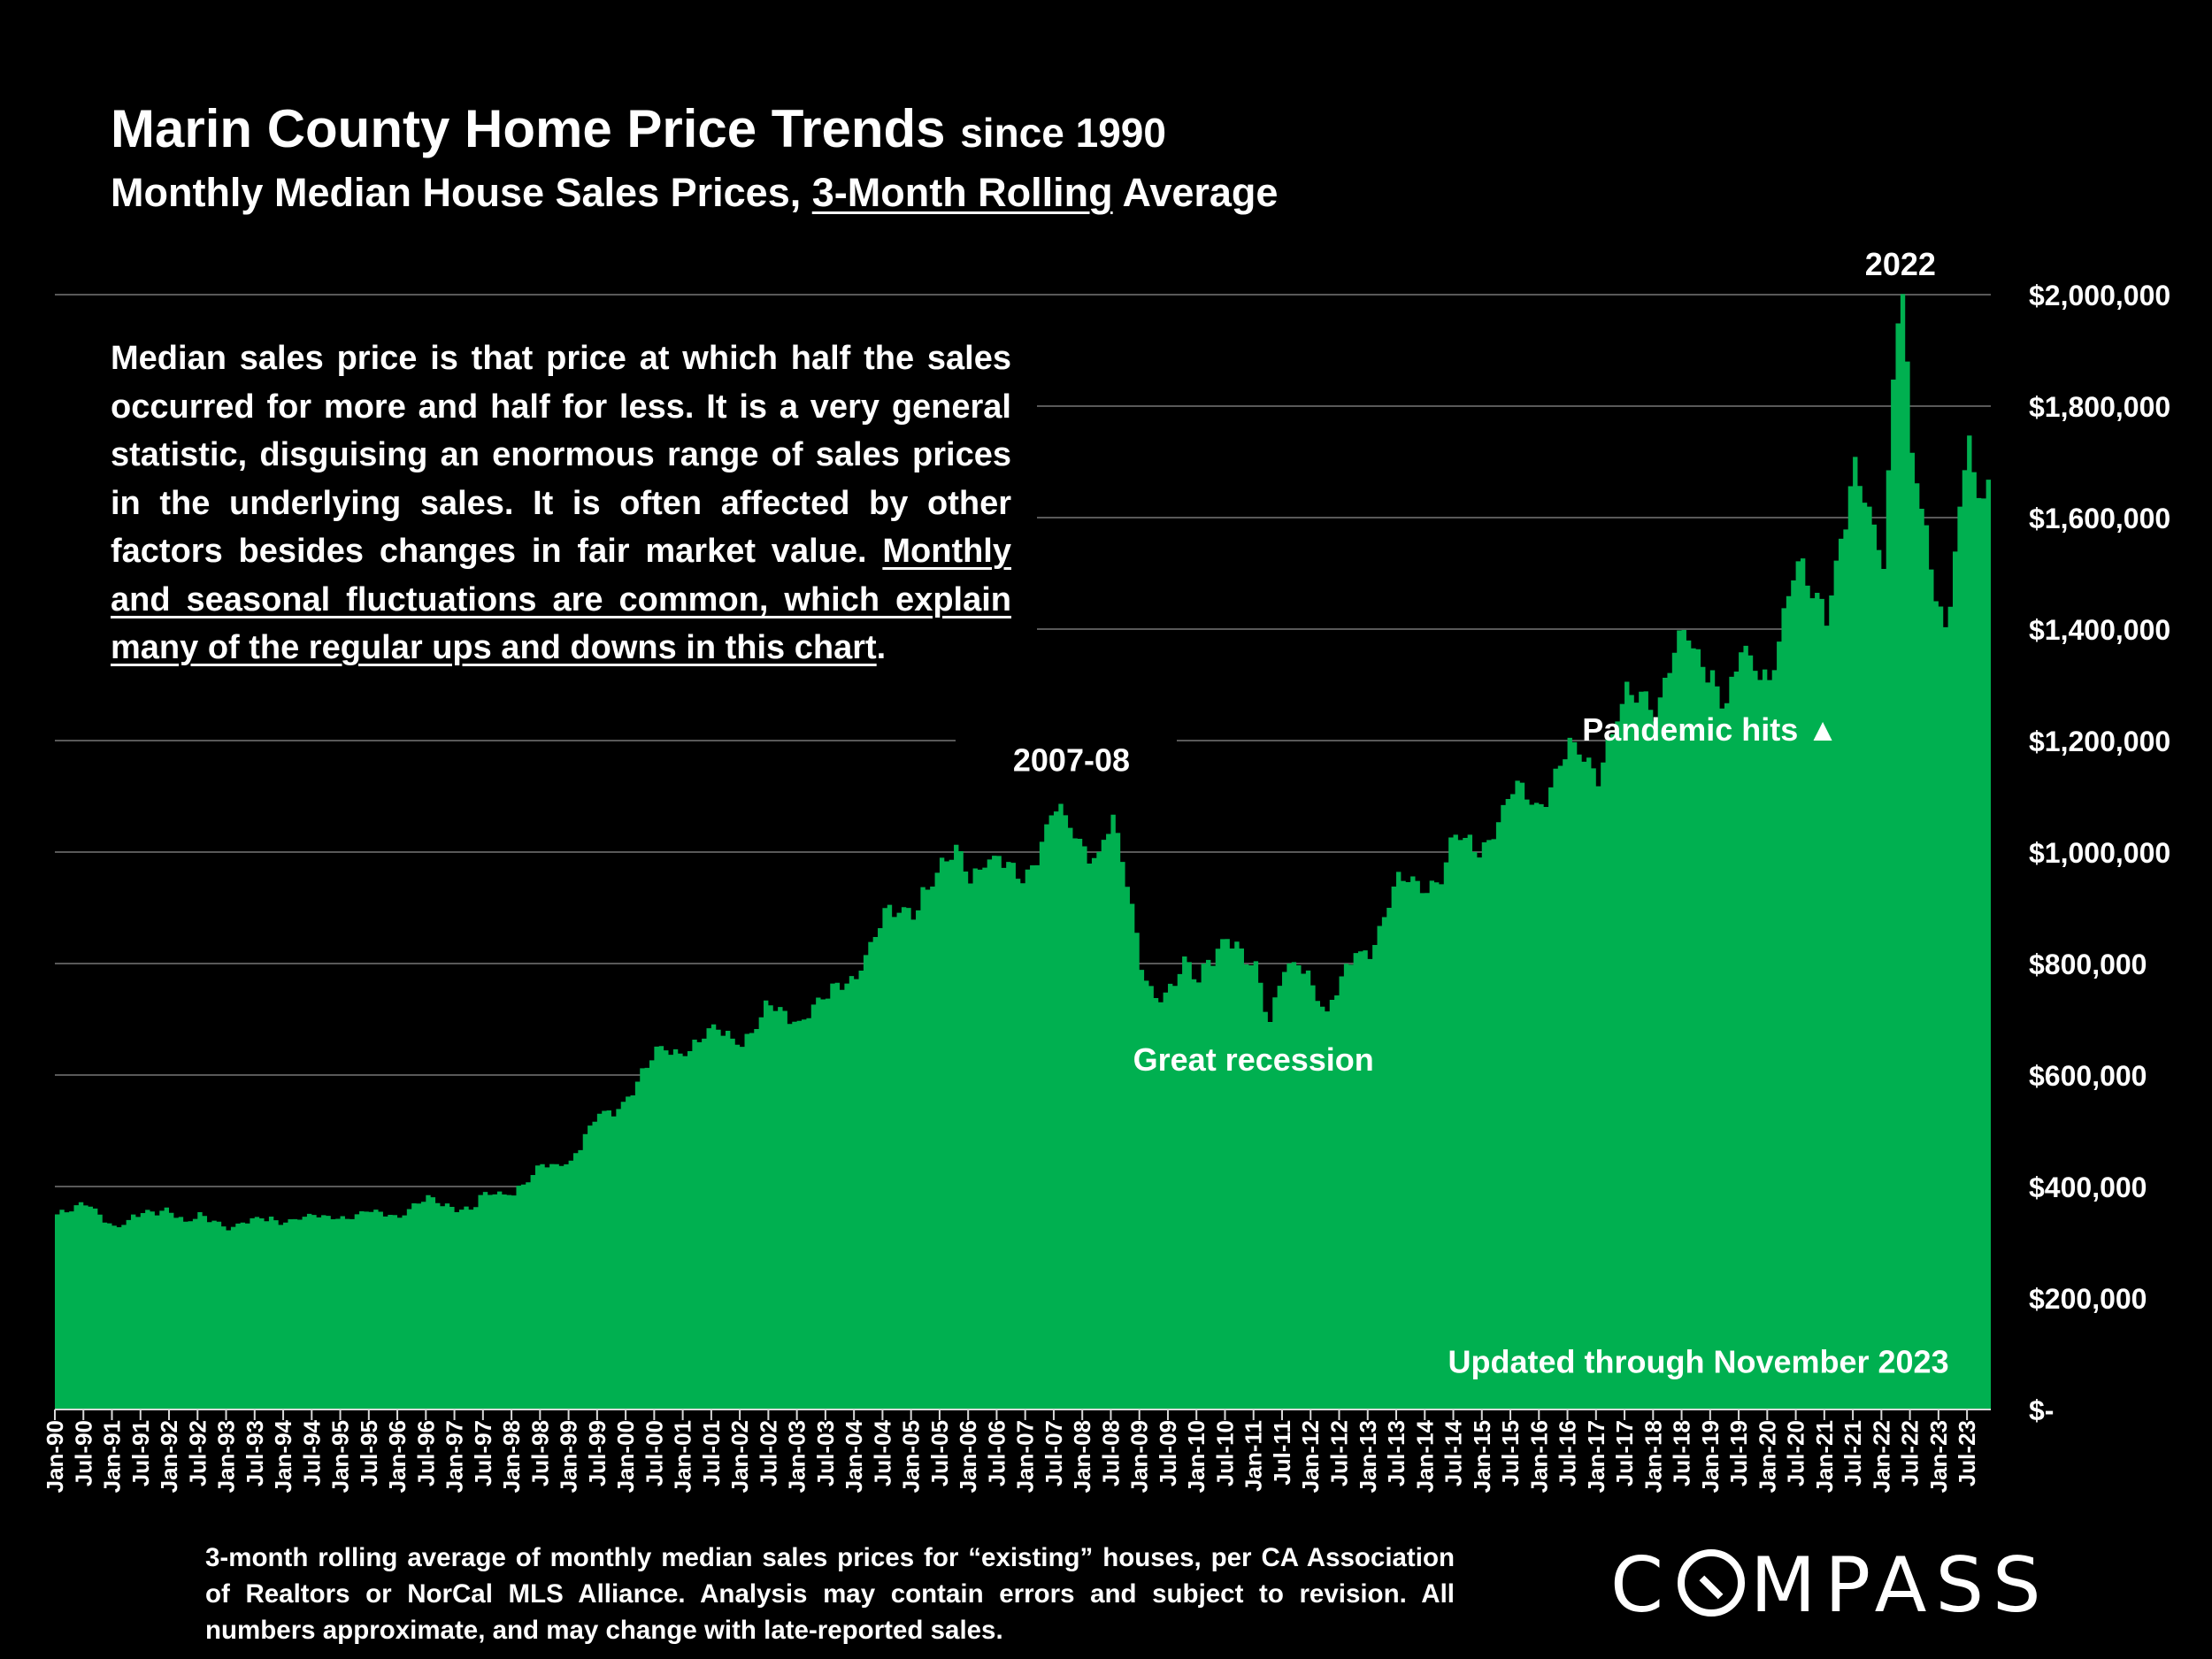 The image size is (2212, 1659). Describe the element at coordinates (1939, 1457) in the screenshot. I see `x-tick-label: Jan-23` at that location.